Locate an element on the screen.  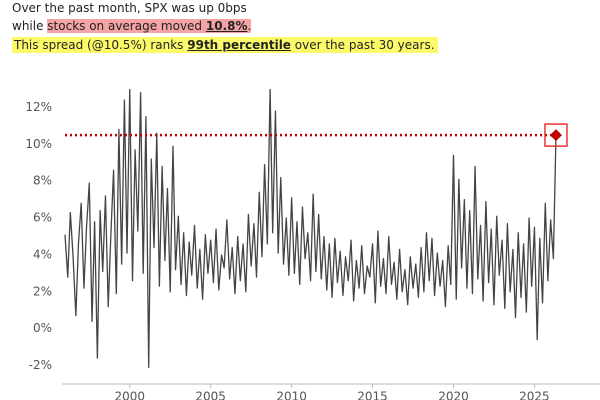
x-tick-label: 2005 is located at coordinates (210, 395).